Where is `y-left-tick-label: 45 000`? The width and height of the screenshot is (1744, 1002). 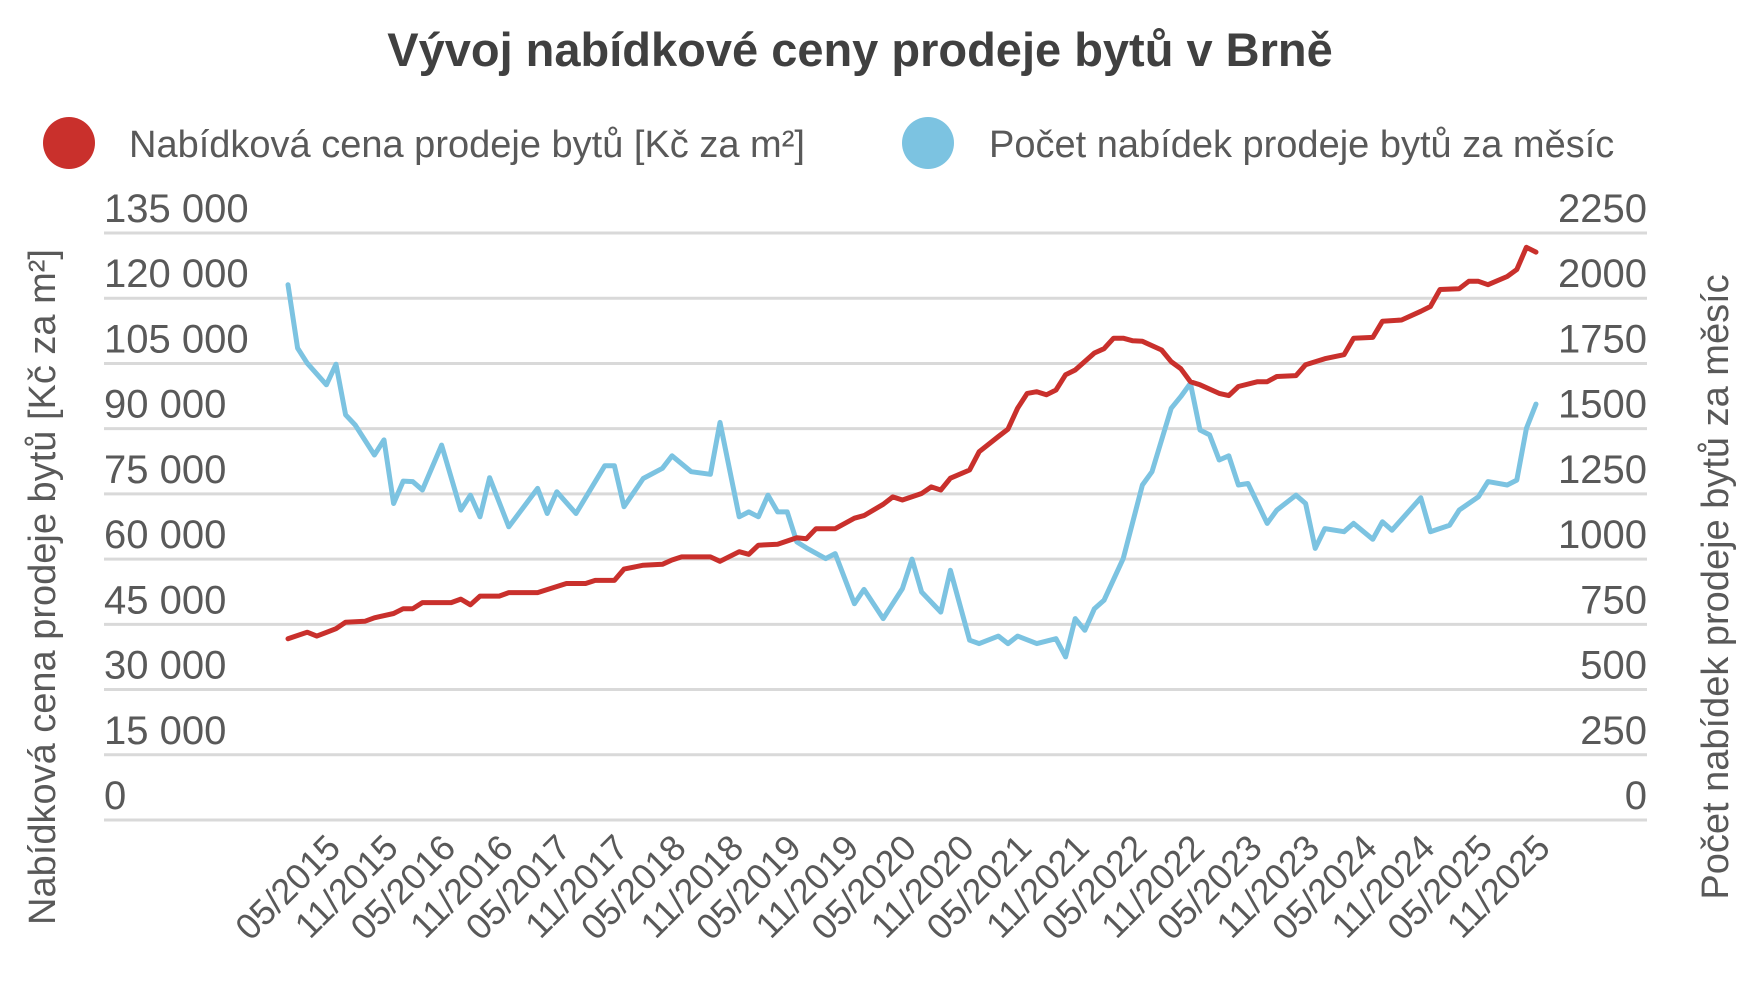 y-left-tick-label: 45 000 is located at coordinates (165, 600).